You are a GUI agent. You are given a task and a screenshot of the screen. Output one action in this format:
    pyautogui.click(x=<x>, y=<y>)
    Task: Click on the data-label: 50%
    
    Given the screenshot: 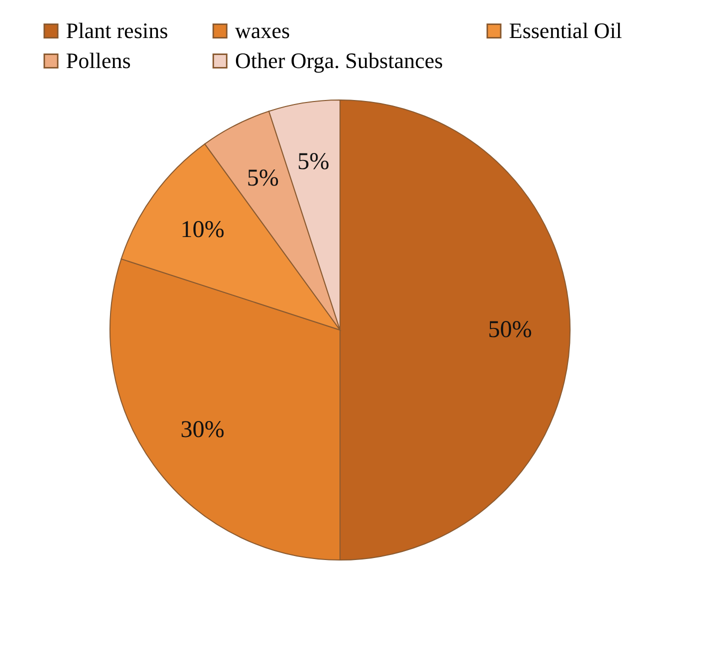 What is the action you would take?
    pyautogui.click(x=510, y=330)
    